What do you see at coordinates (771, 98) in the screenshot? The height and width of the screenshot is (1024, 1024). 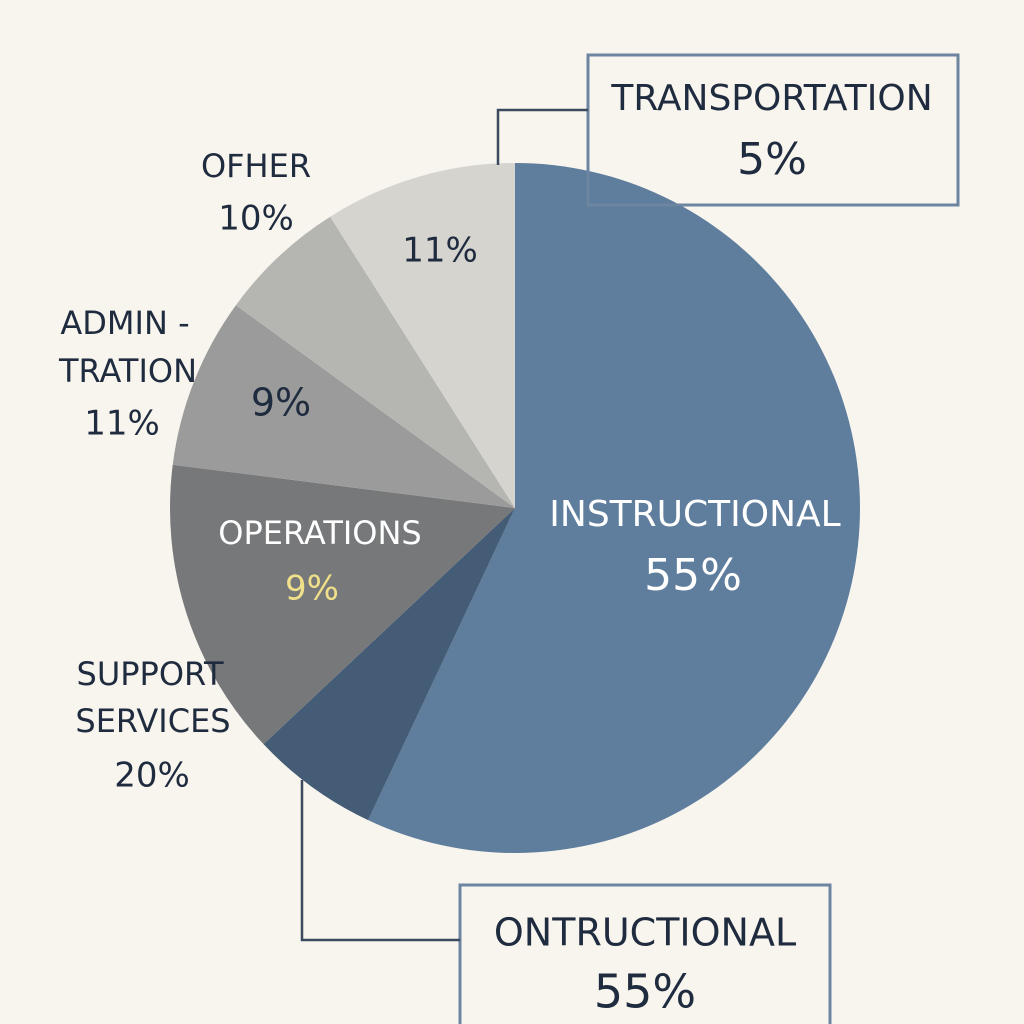 I see `annotation: TRANSPORTATION` at bounding box center [771, 98].